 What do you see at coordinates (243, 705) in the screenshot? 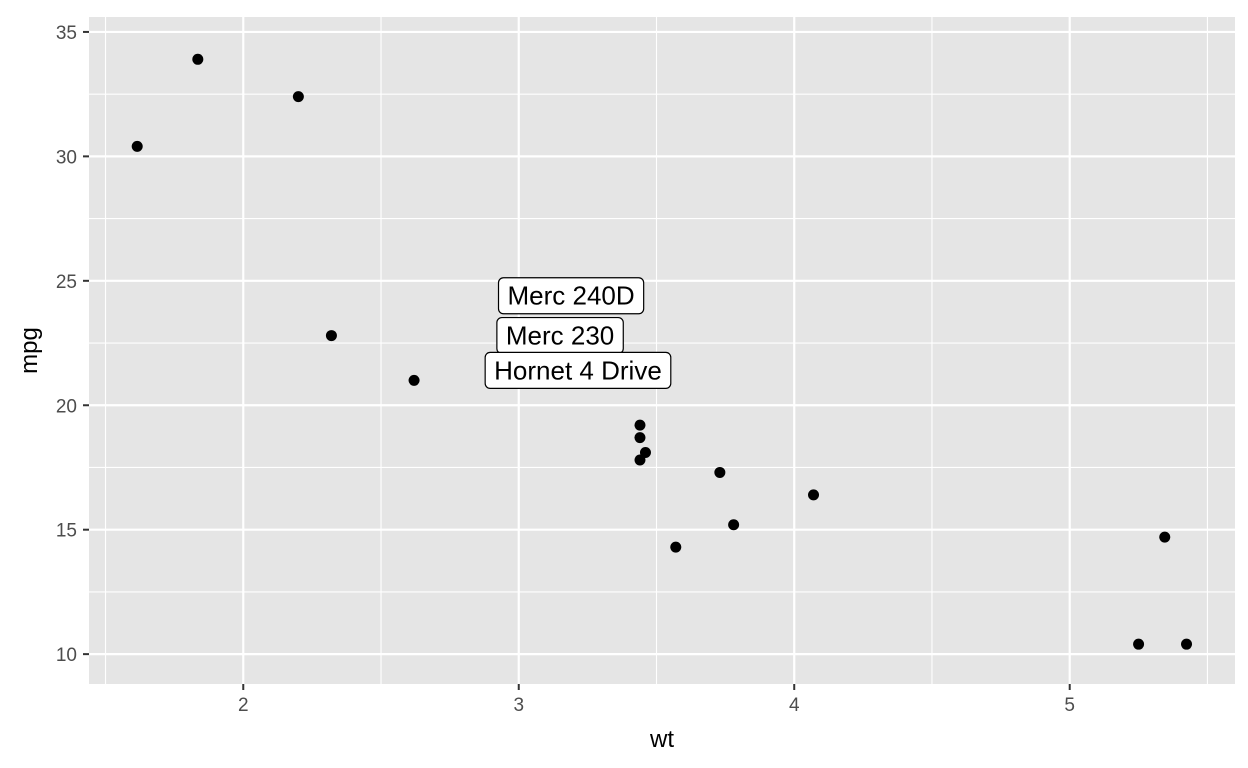
I see `x-tick-label: 2` at bounding box center [243, 705].